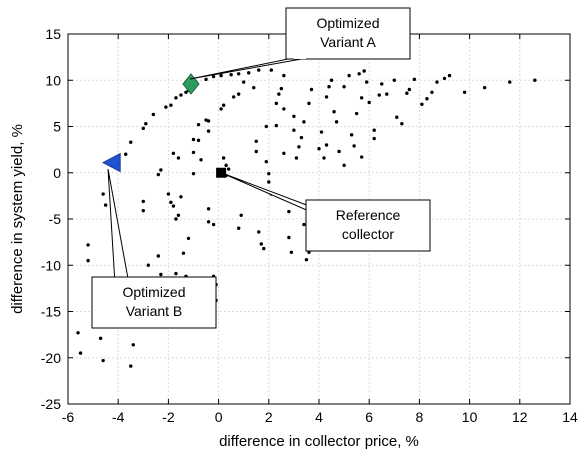 This screenshot has height=456, width=585. Describe the element at coordinates (470, 417) in the screenshot. I see `x-tick-label: 10` at that location.